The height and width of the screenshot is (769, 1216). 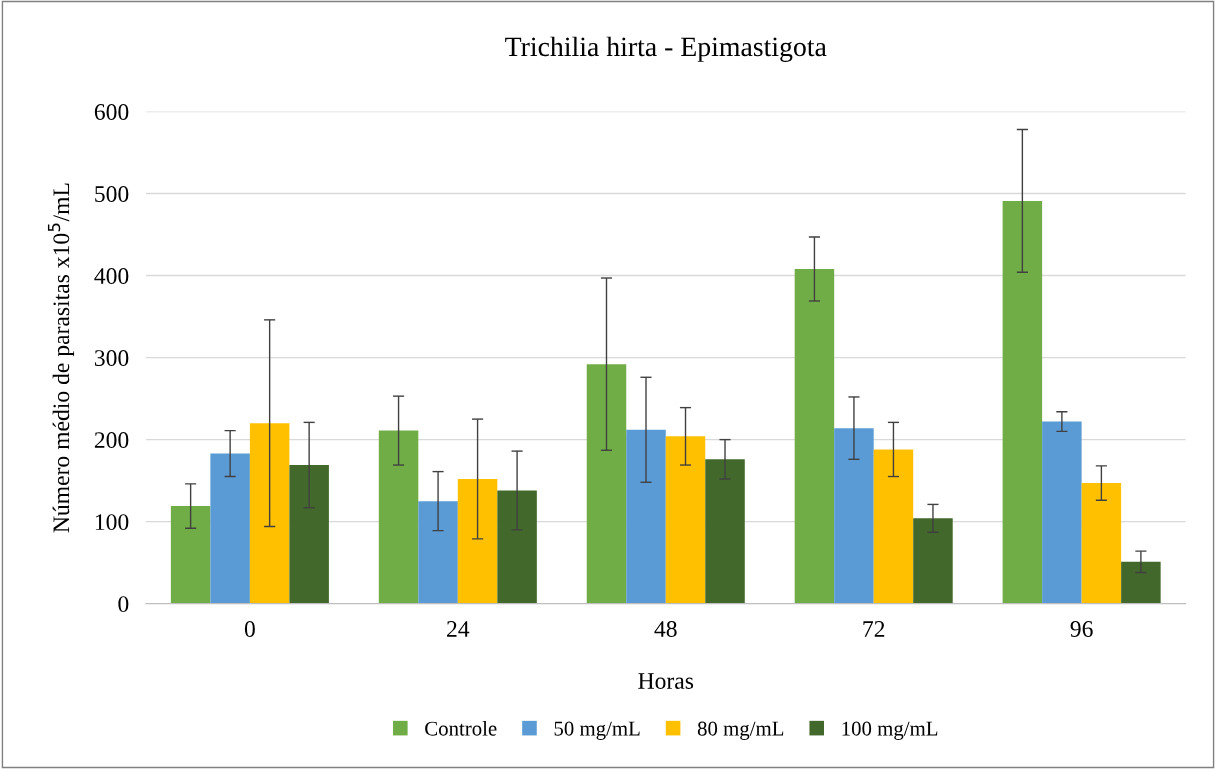 I want to click on legend-label: 100 mg/mL, so click(x=890, y=730).